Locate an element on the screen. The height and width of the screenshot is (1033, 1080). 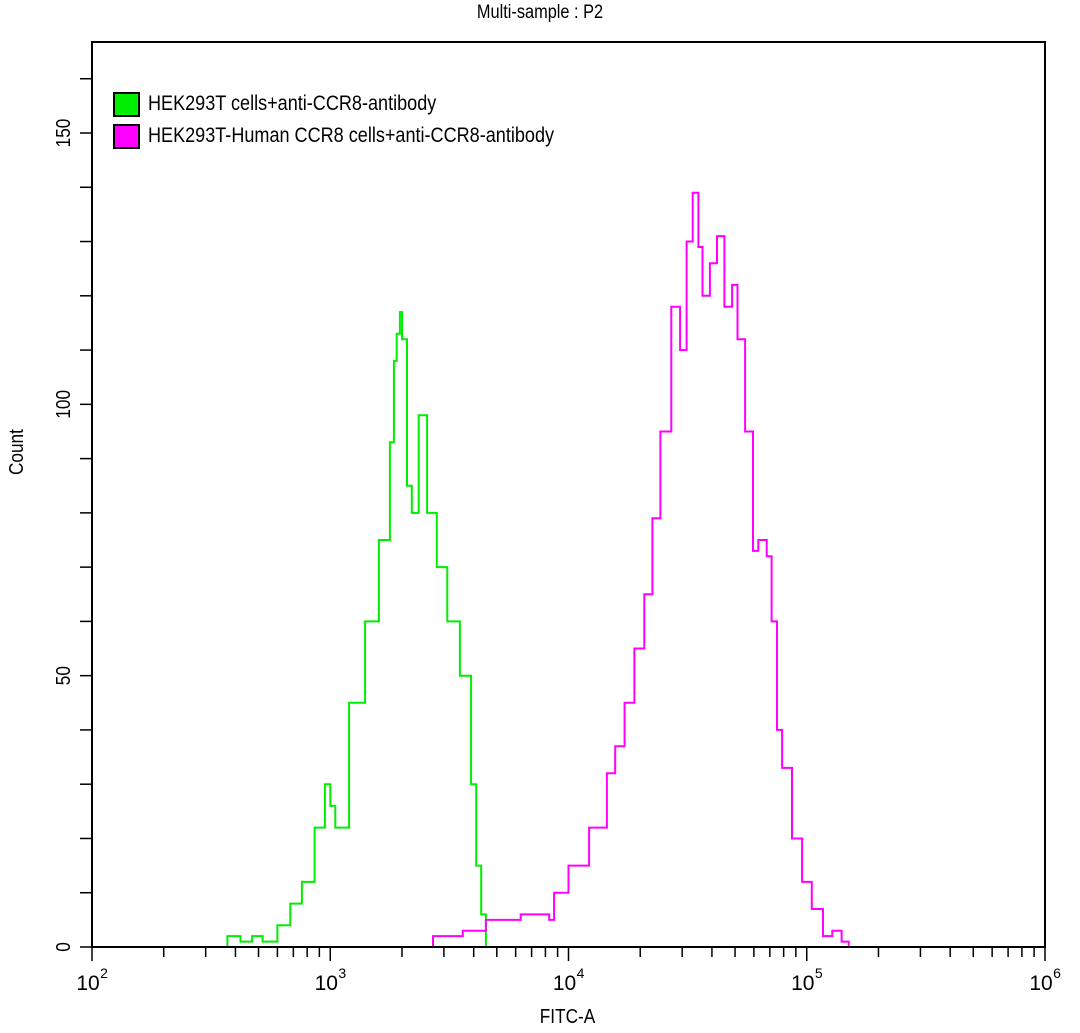
y-axis-ticks is located at coordinates (86, 512).